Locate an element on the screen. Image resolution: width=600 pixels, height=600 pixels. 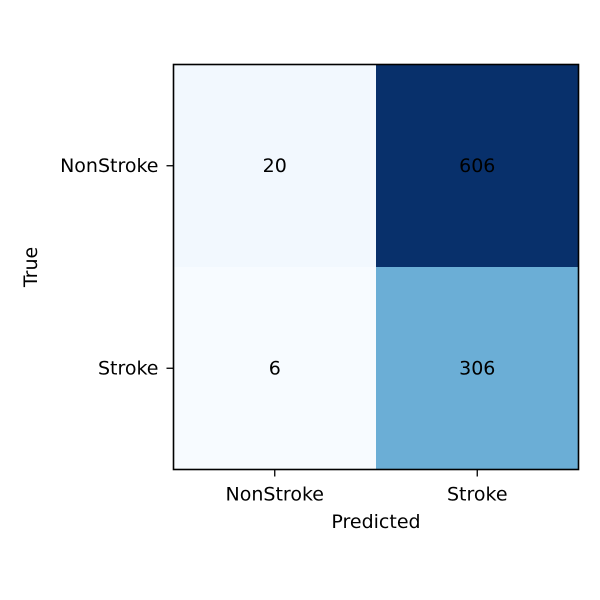
cell-value-label: 606 is located at coordinates (477, 166).